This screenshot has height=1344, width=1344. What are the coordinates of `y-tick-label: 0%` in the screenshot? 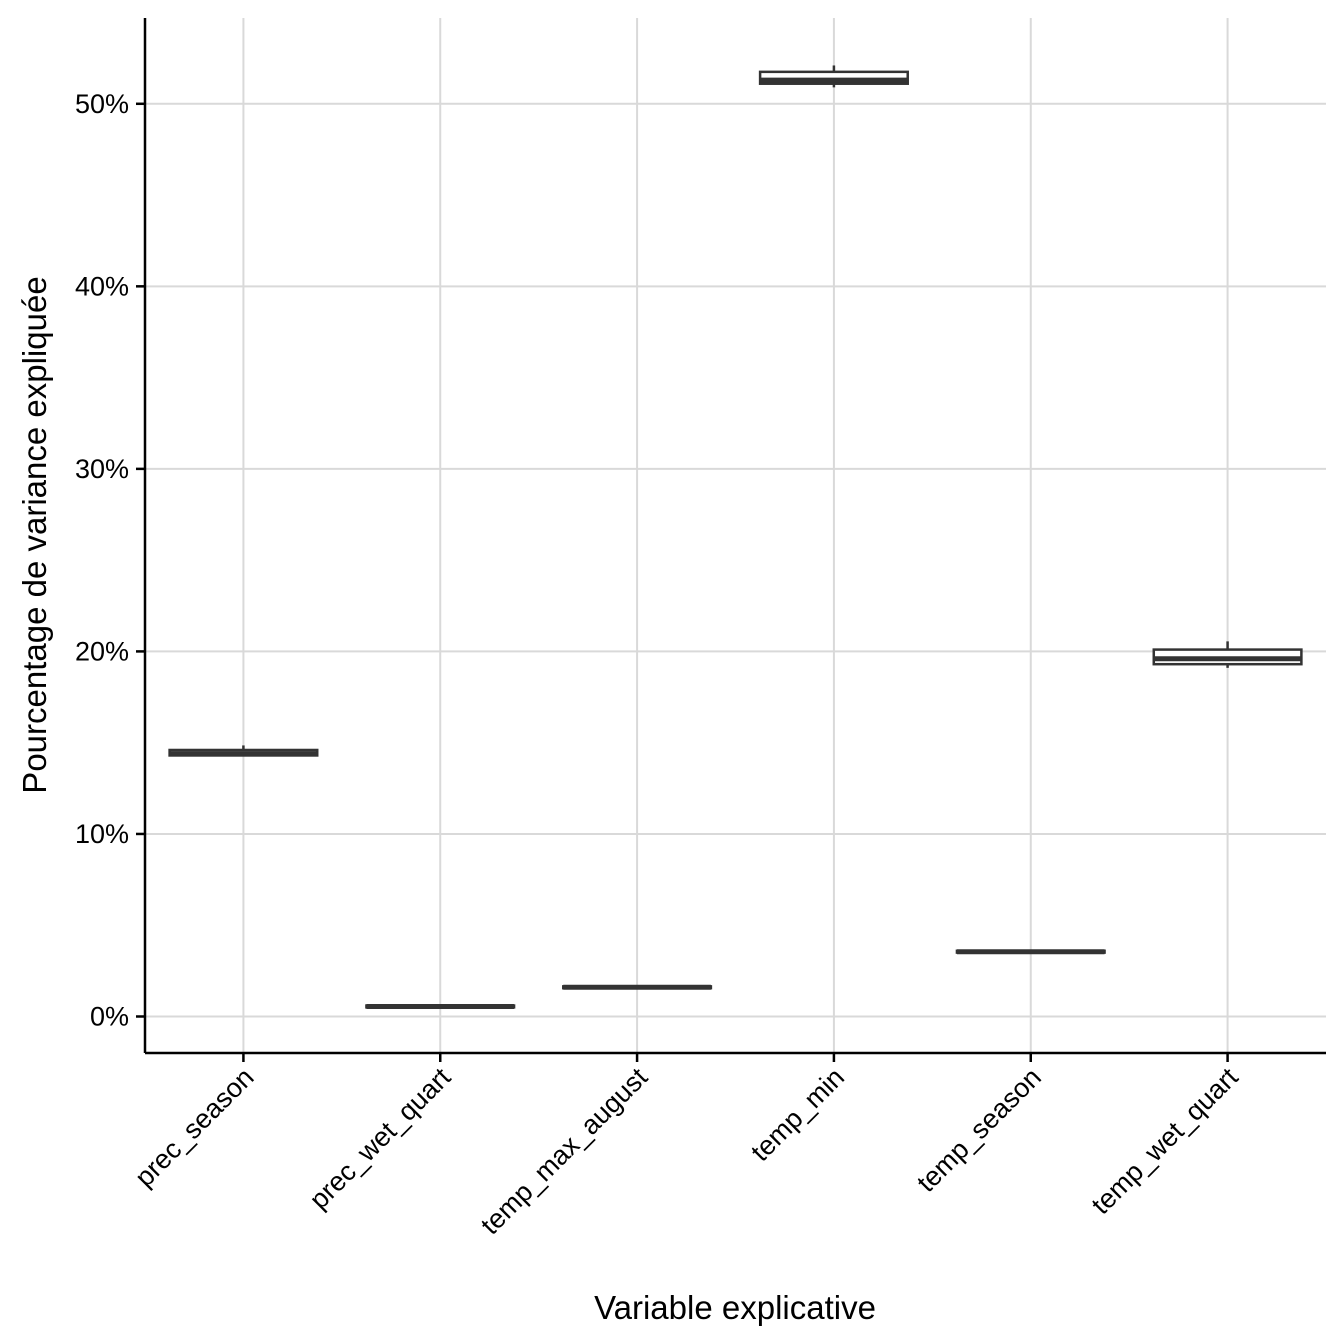 It's located at (109, 1016).